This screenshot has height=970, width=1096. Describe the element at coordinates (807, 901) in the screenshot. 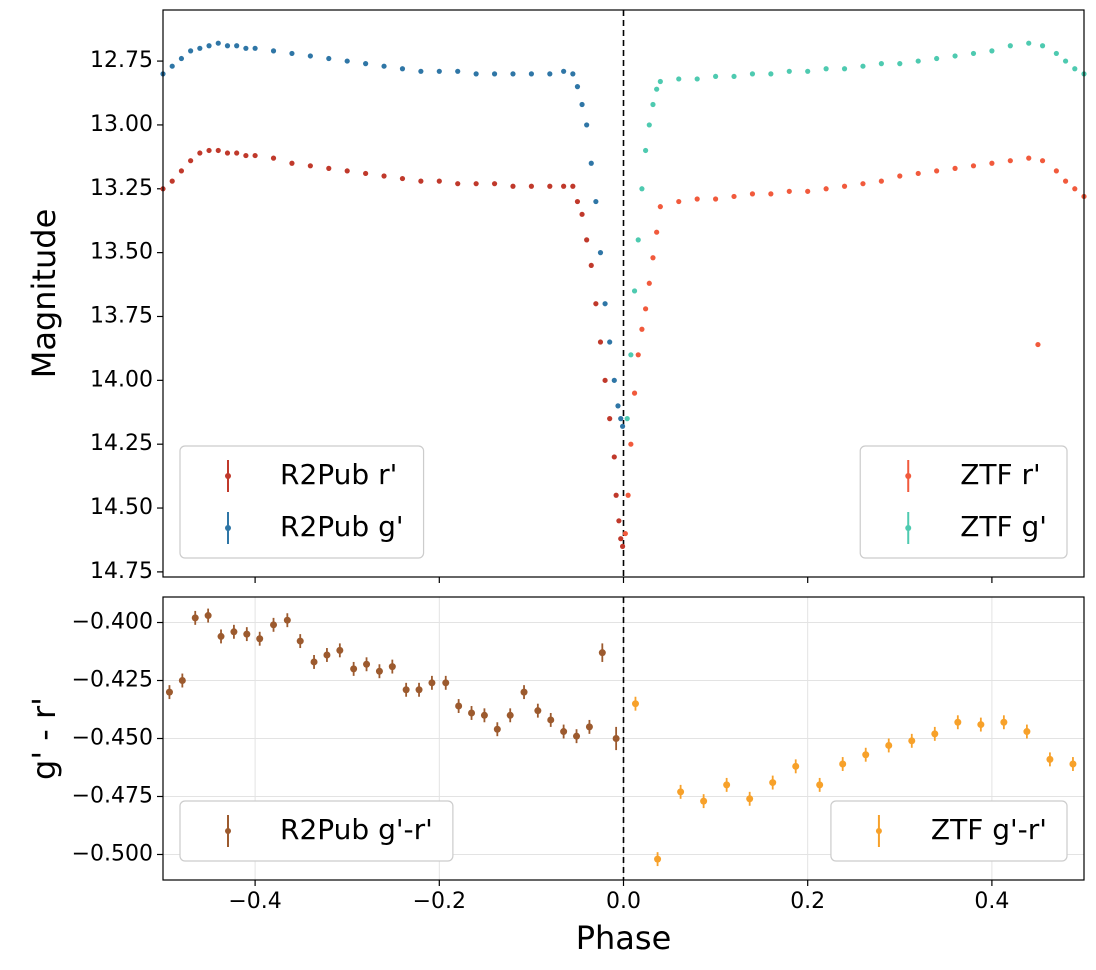

I see `x-tick-label: 0.2` at that location.